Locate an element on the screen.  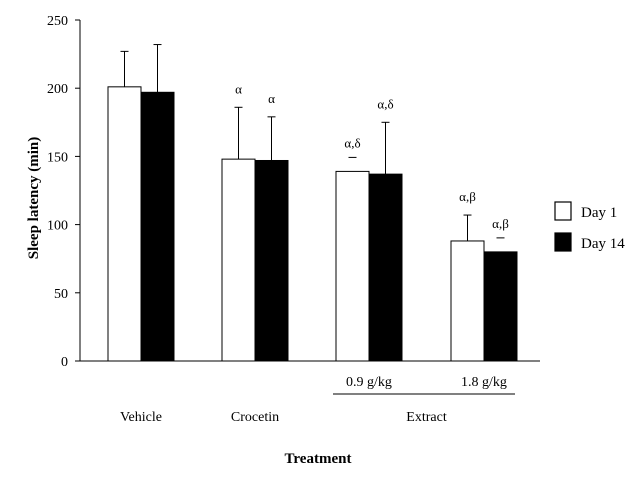
y-axis-title: Sleep latency (min) is located at coordinates (34, 198).